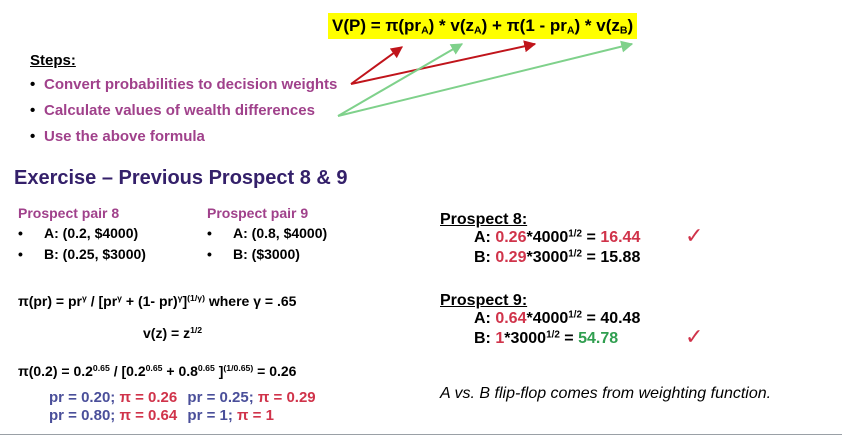 The width and height of the screenshot is (842, 437). I want to click on pair8-item-a: • A: (0.2, $4000), so click(78, 233).